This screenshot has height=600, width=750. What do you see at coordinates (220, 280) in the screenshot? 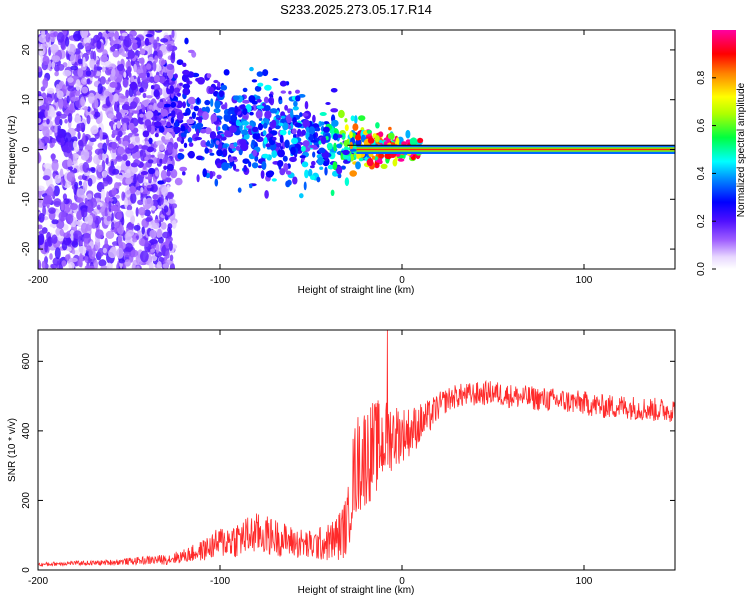
I see `heatmap-x-tick-label: -100` at bounding box center [220, 280].